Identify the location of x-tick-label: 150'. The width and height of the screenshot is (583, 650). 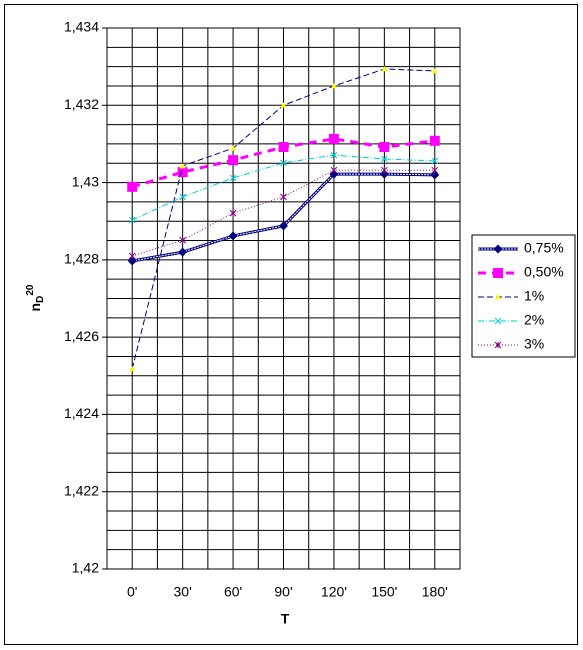
(384, 592).